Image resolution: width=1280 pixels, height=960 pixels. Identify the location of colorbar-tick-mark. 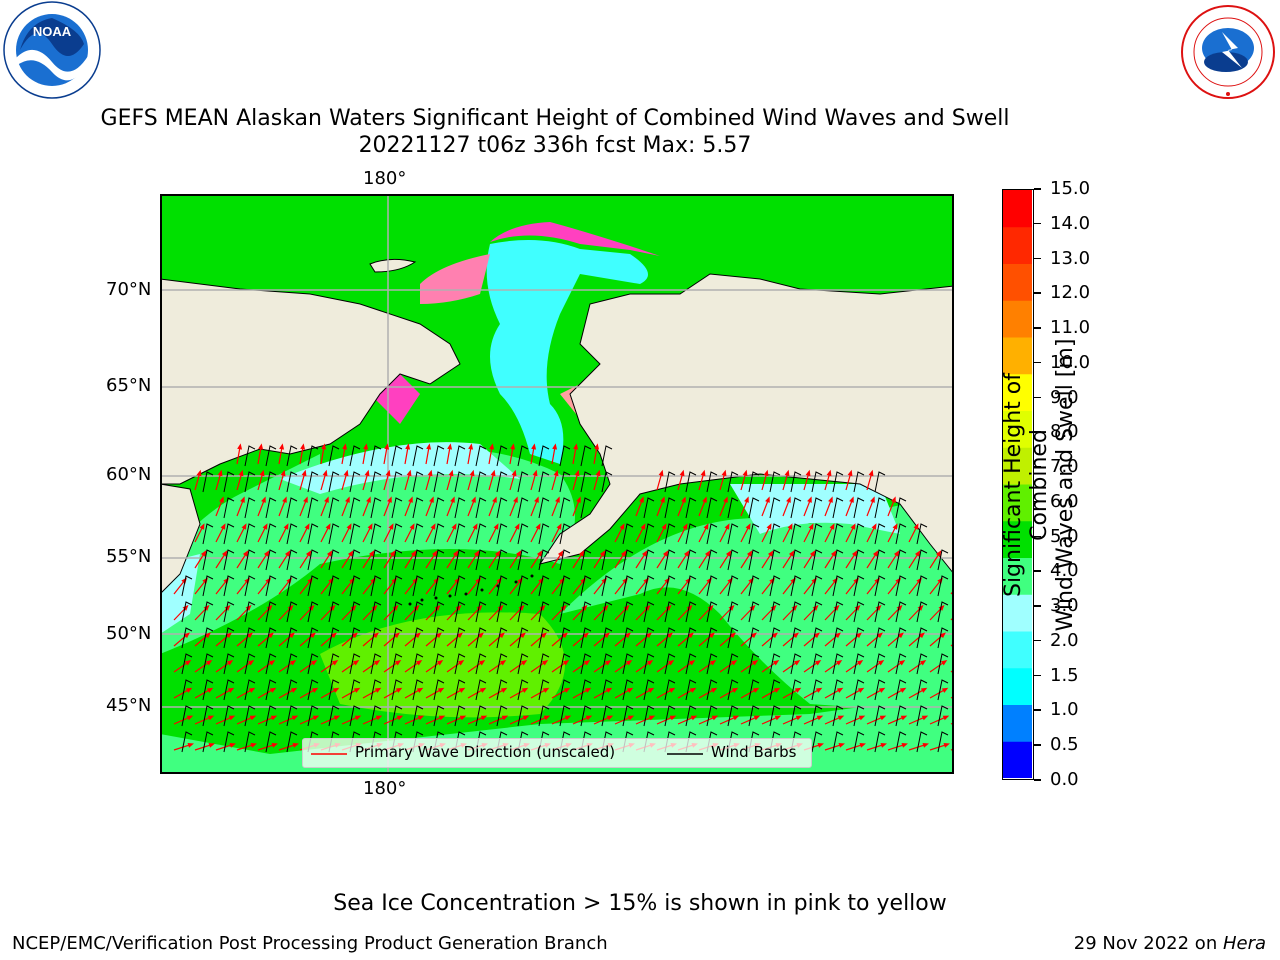
(1037, 258).